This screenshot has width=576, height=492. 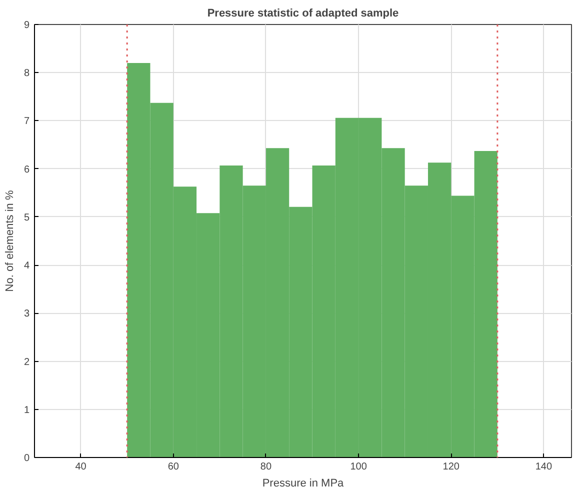 I want to click on y-tick-label: 4, so click(x=27, y=266).